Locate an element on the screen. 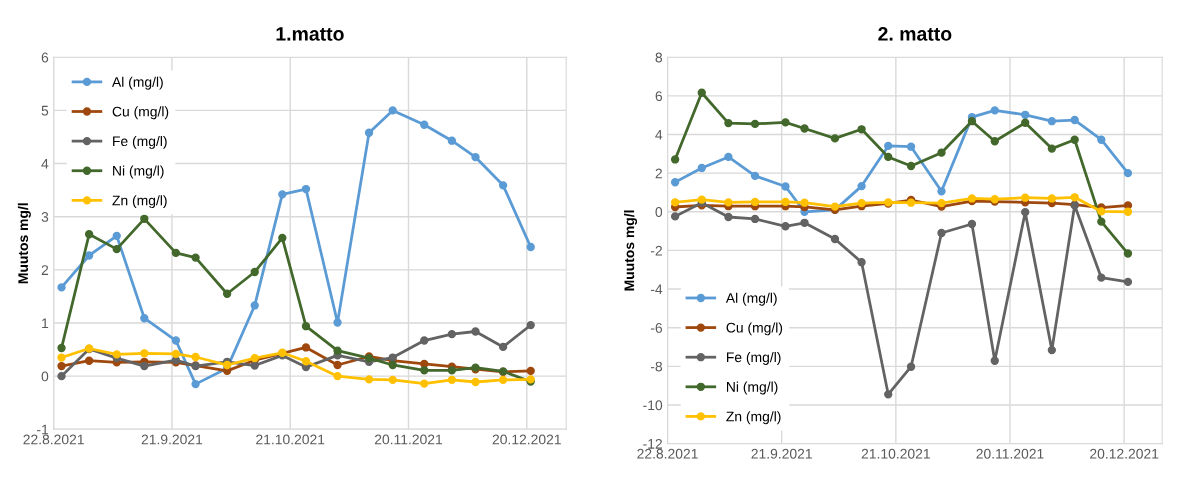 This screenshot has height=477, width=1192. y-tick-label: 8 is located at coordinates (659, 57).